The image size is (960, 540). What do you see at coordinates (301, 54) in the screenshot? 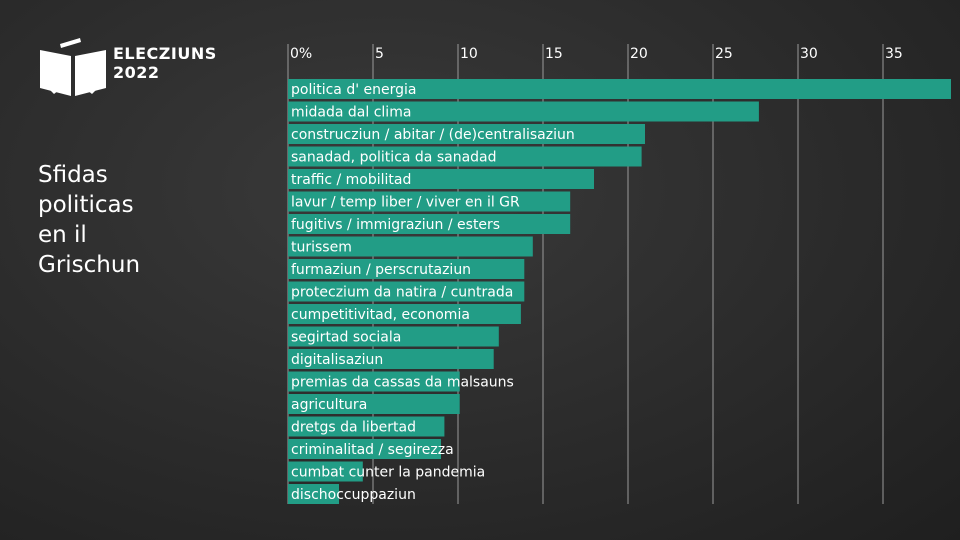
I see `x-tick-label: 0%` at bounding box center [301, 54].